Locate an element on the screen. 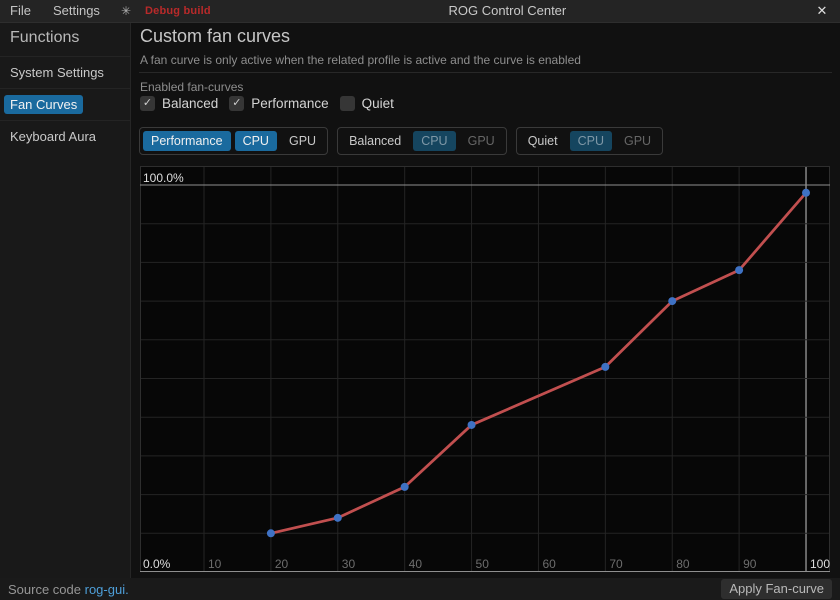 Image resolution: width=840 pixels, height=600 pixels. menu-file: File is located at coordinates (21, 11).